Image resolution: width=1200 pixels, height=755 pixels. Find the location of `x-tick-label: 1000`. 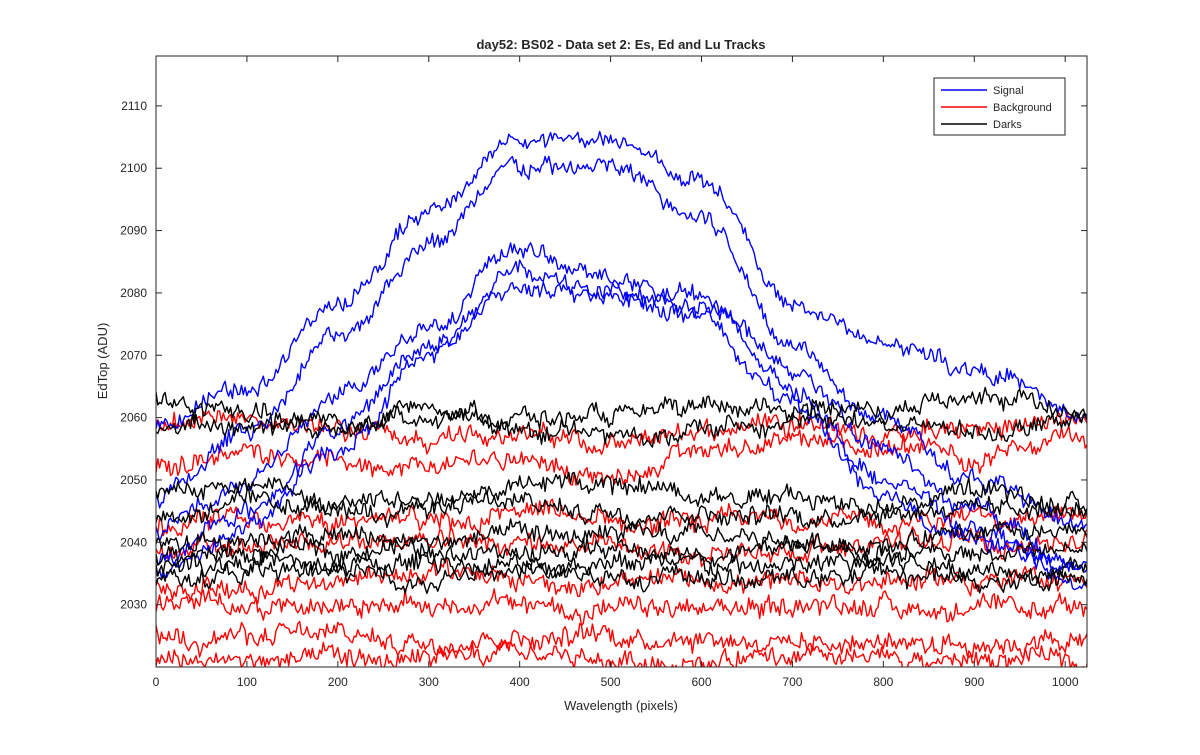

x-tick-label: 1000 is located at coordinates (1065, 682).